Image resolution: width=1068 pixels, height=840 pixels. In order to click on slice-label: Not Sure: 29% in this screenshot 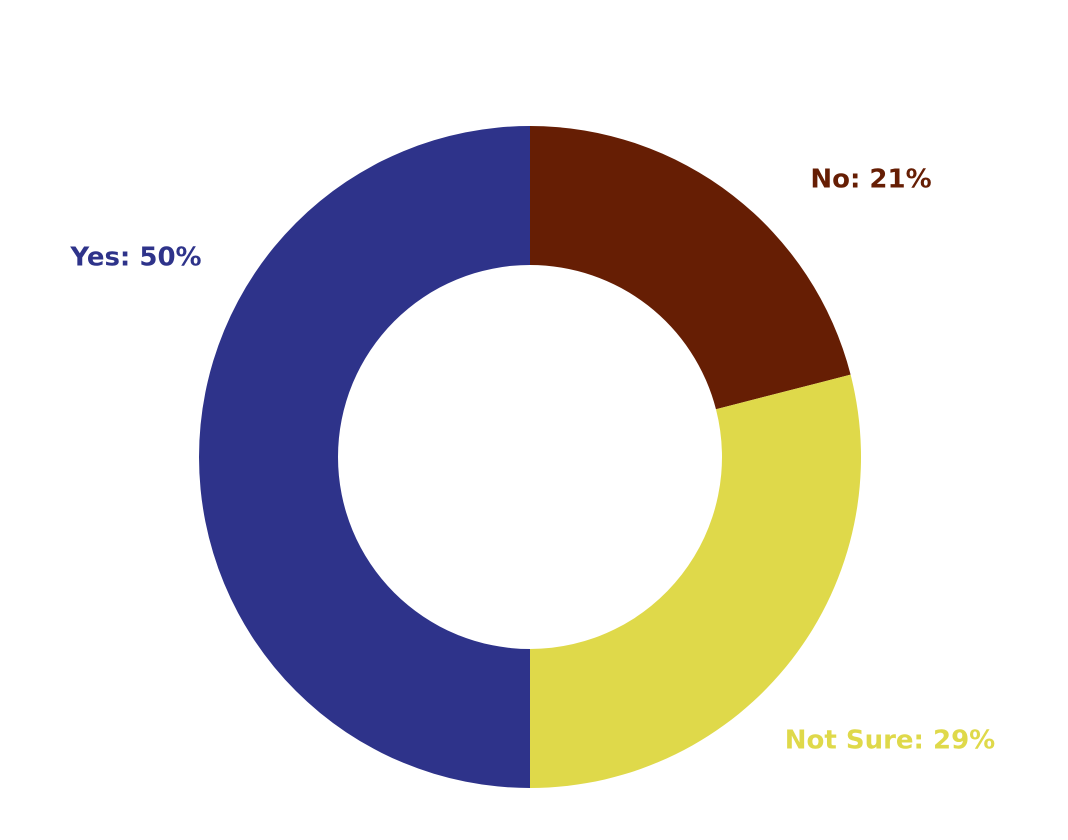, I will do `click(890, 741)`.